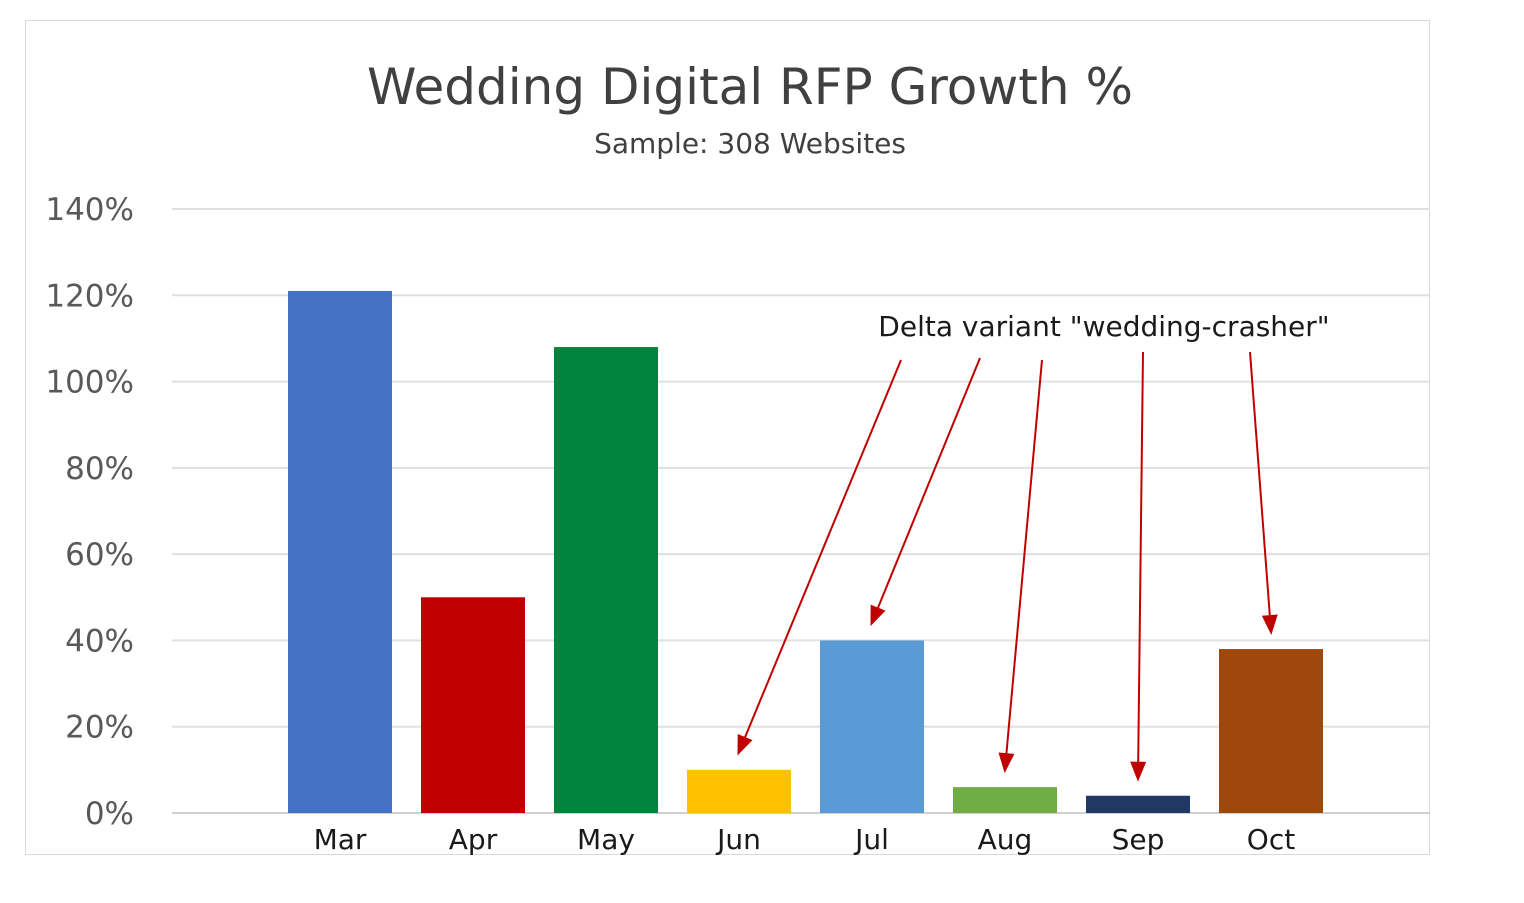 This screenshot has width=1524, height=903. What do you see at coordinates (109, 814) in the screenshot?
I see `y-tick-label: 0%` at bounding box center [109, 814].